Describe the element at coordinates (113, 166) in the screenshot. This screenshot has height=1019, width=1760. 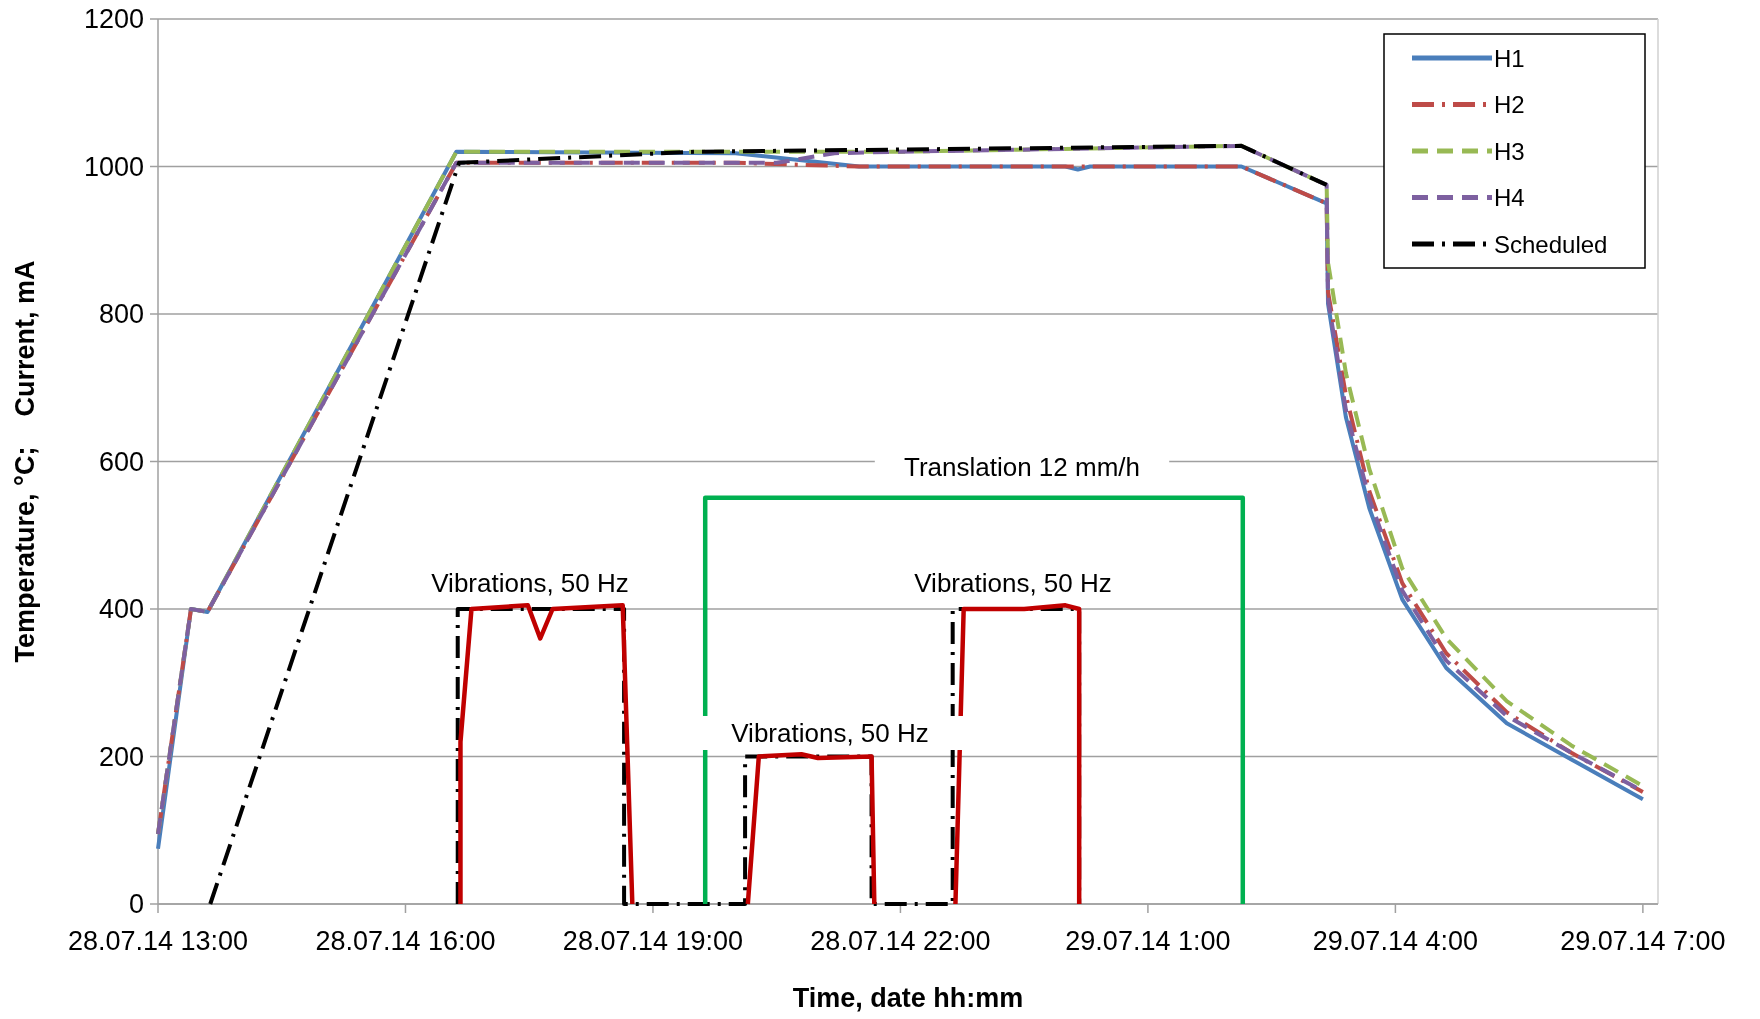
I see `y-tick-label: 1000` at that location.